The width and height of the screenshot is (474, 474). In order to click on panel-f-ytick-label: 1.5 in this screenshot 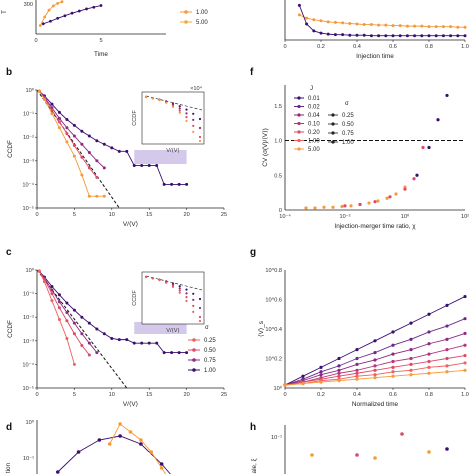, I will do `click(278, 107)`.